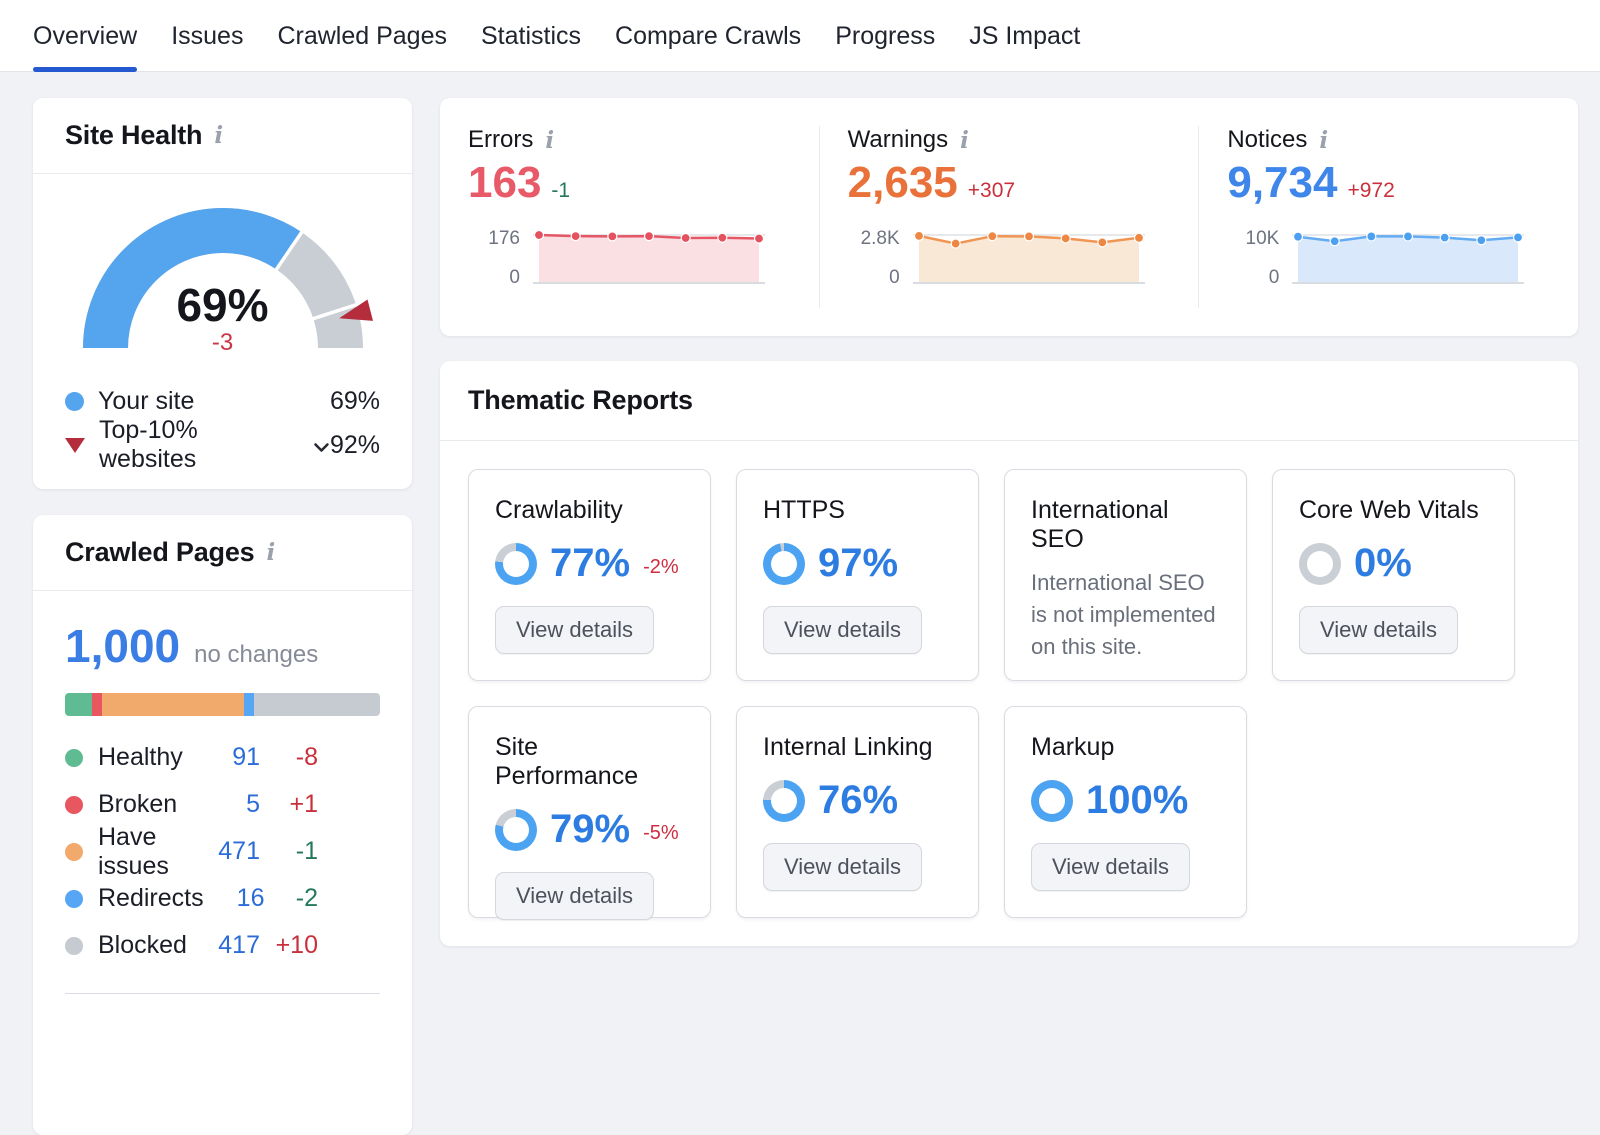  Describe the element at coordinates (191, 804) in the screenshot. I see `crawled-pages-row: Broken 5 +1` at that location.